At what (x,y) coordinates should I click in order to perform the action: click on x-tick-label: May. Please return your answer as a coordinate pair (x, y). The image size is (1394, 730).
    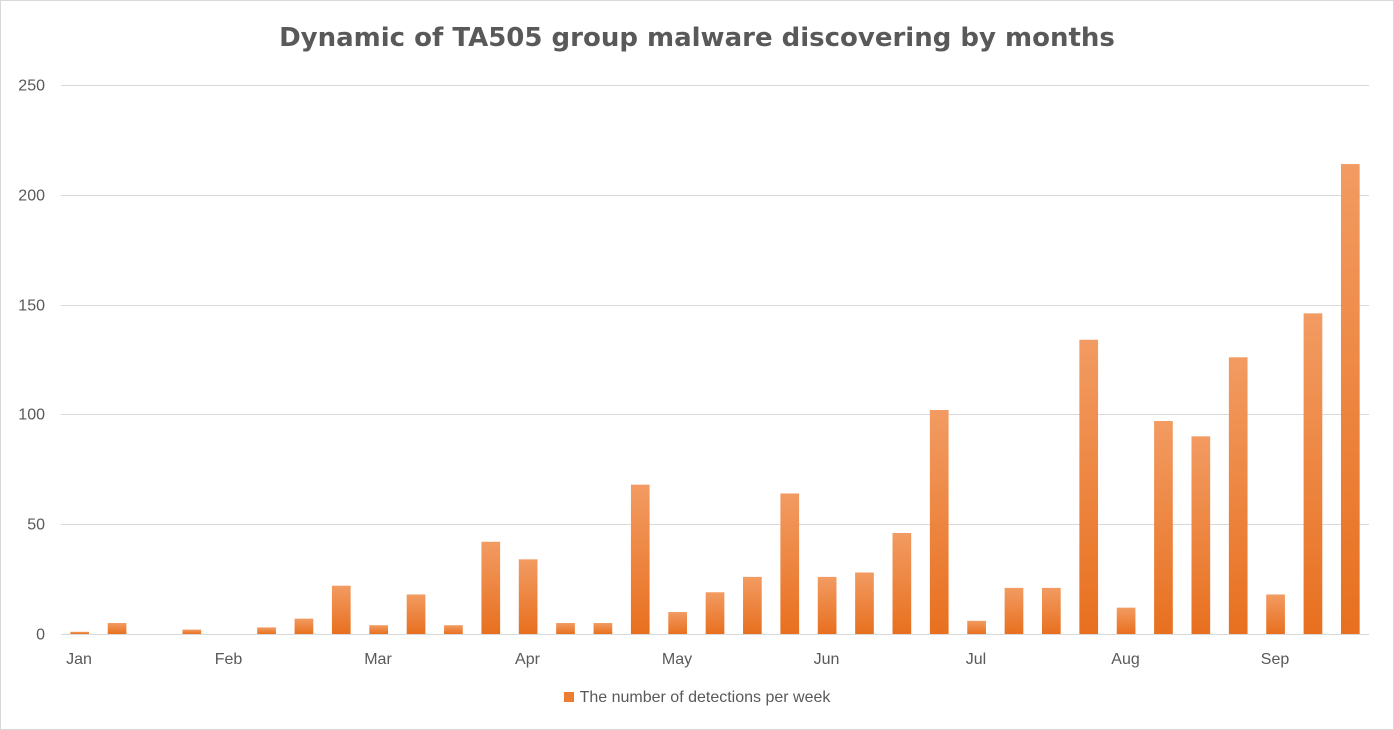
    Looking at the image, I should click on (677, 659).